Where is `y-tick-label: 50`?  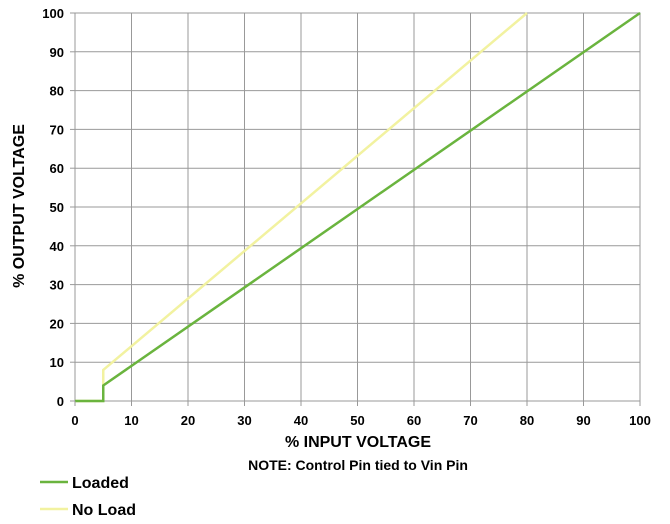
y-tick-label: 50 is located at coordinates (57, 207).